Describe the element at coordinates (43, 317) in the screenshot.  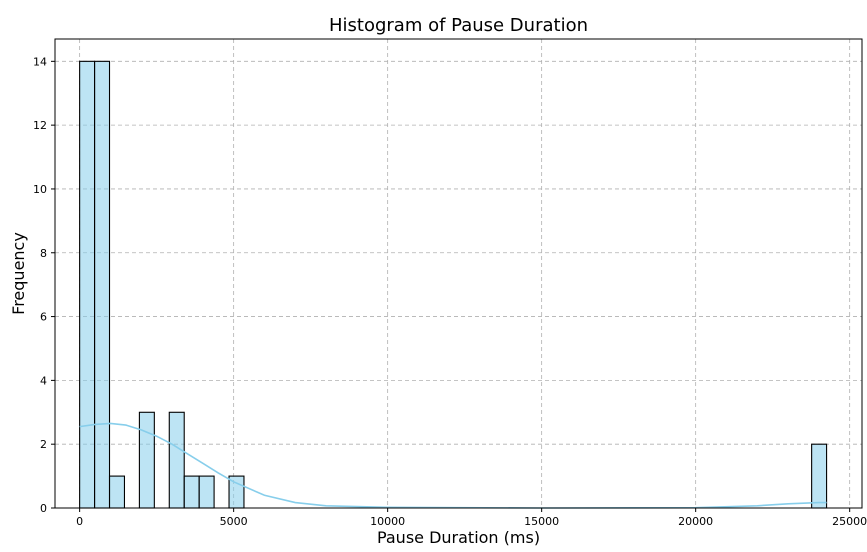
I see `y-tick-label: 6` at that location.